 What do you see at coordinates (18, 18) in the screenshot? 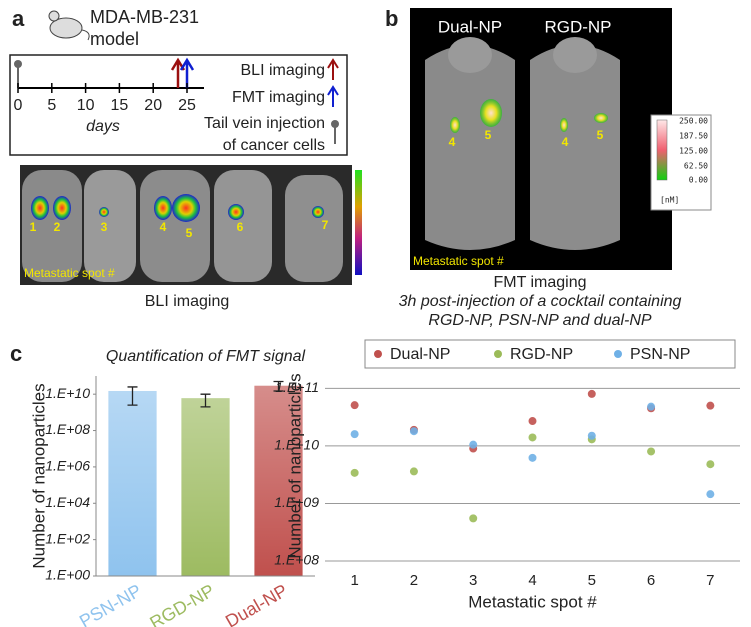
I see `panel-label: a` at bounding box center [18, 18].